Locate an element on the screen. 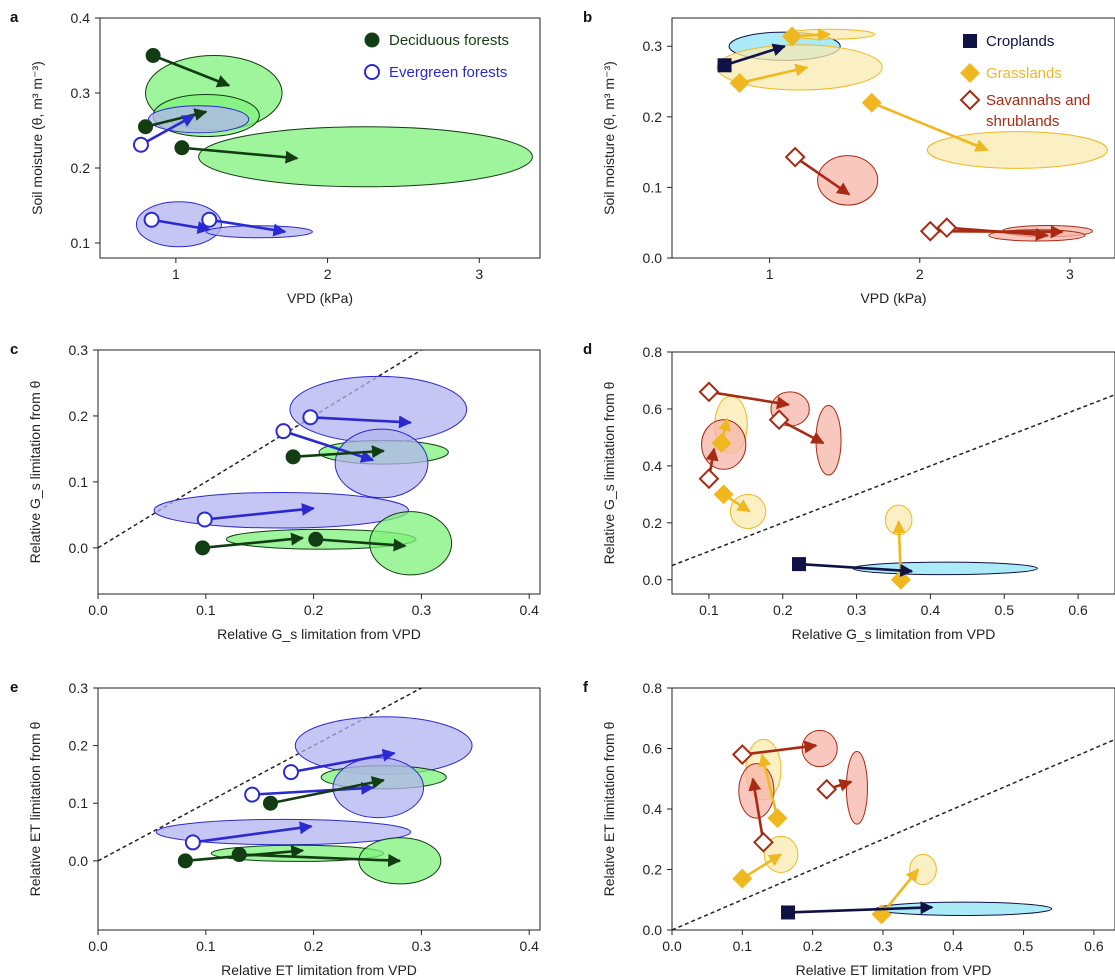 This screenshot has width=1115, height=976. grasslands-ellipse is located at coordinates (1017, 150).